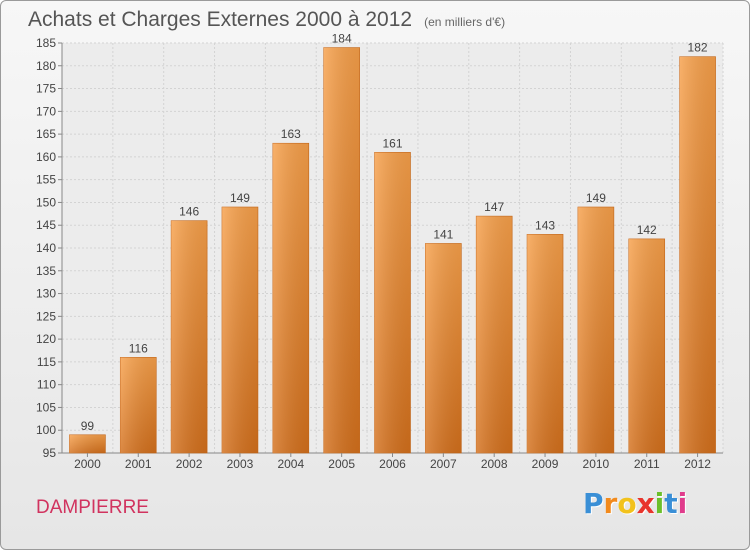 This screenshot has width=750, height=550. I want to click on bar-shade-2010, so click(595, 330).